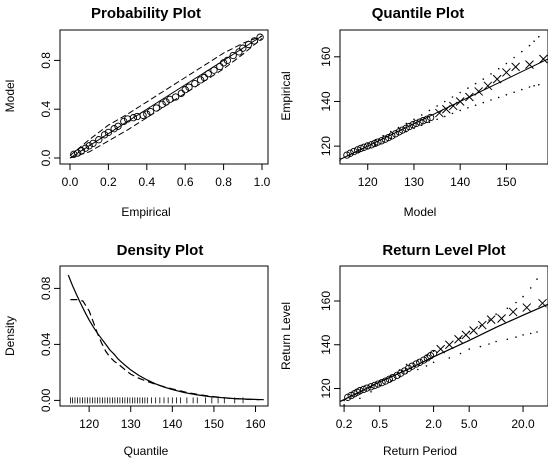 This screenshot has height=464, width=548. I want to click on quantile-plot-x-tick-label: 120, so click(368, 182).